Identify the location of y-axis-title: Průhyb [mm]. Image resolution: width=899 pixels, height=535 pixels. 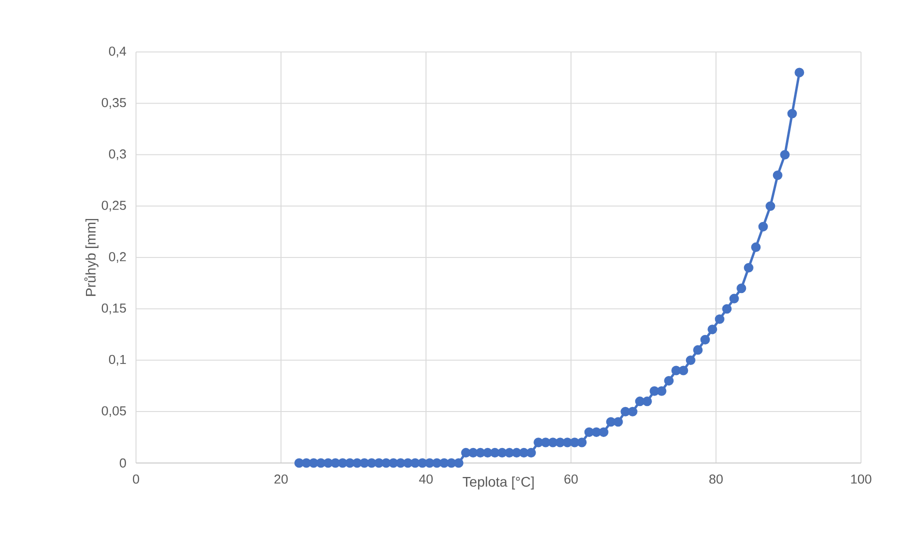
(91, 257).